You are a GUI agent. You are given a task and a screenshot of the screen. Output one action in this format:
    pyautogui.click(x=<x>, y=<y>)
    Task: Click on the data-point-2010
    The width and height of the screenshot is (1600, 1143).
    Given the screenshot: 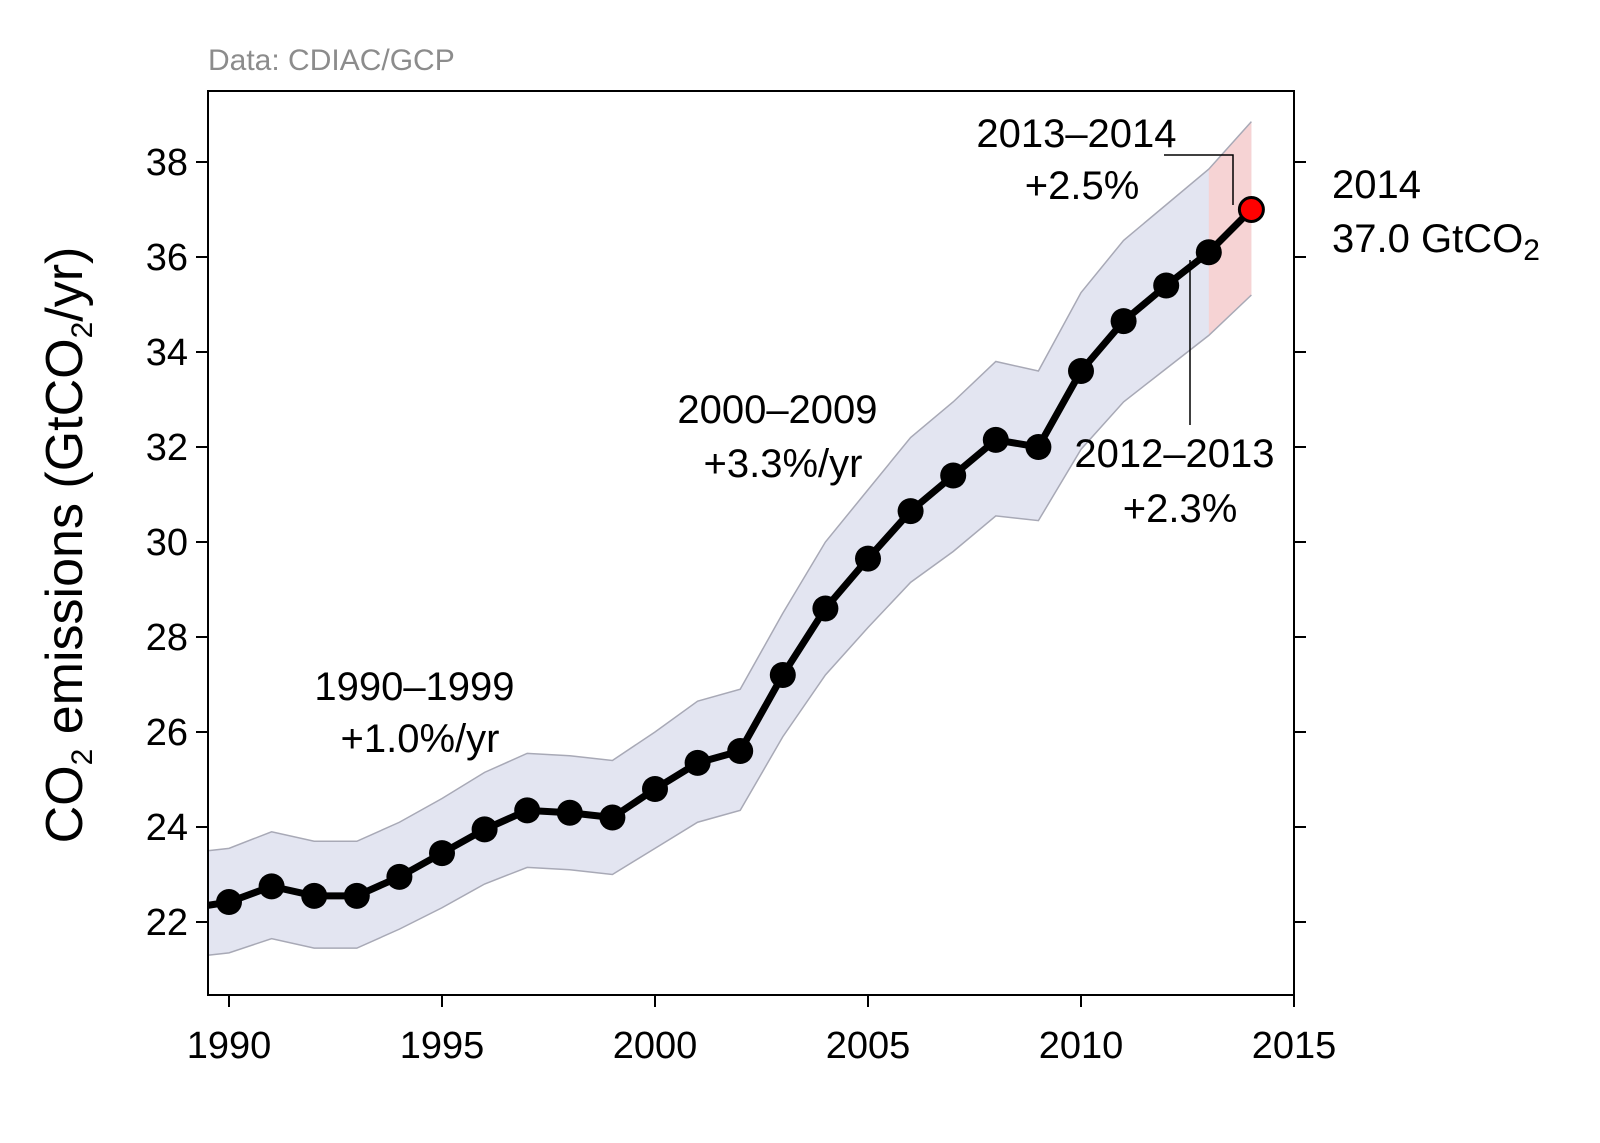 What is the action you would take?
    pyautogui.click(x=1081, y=371)
    